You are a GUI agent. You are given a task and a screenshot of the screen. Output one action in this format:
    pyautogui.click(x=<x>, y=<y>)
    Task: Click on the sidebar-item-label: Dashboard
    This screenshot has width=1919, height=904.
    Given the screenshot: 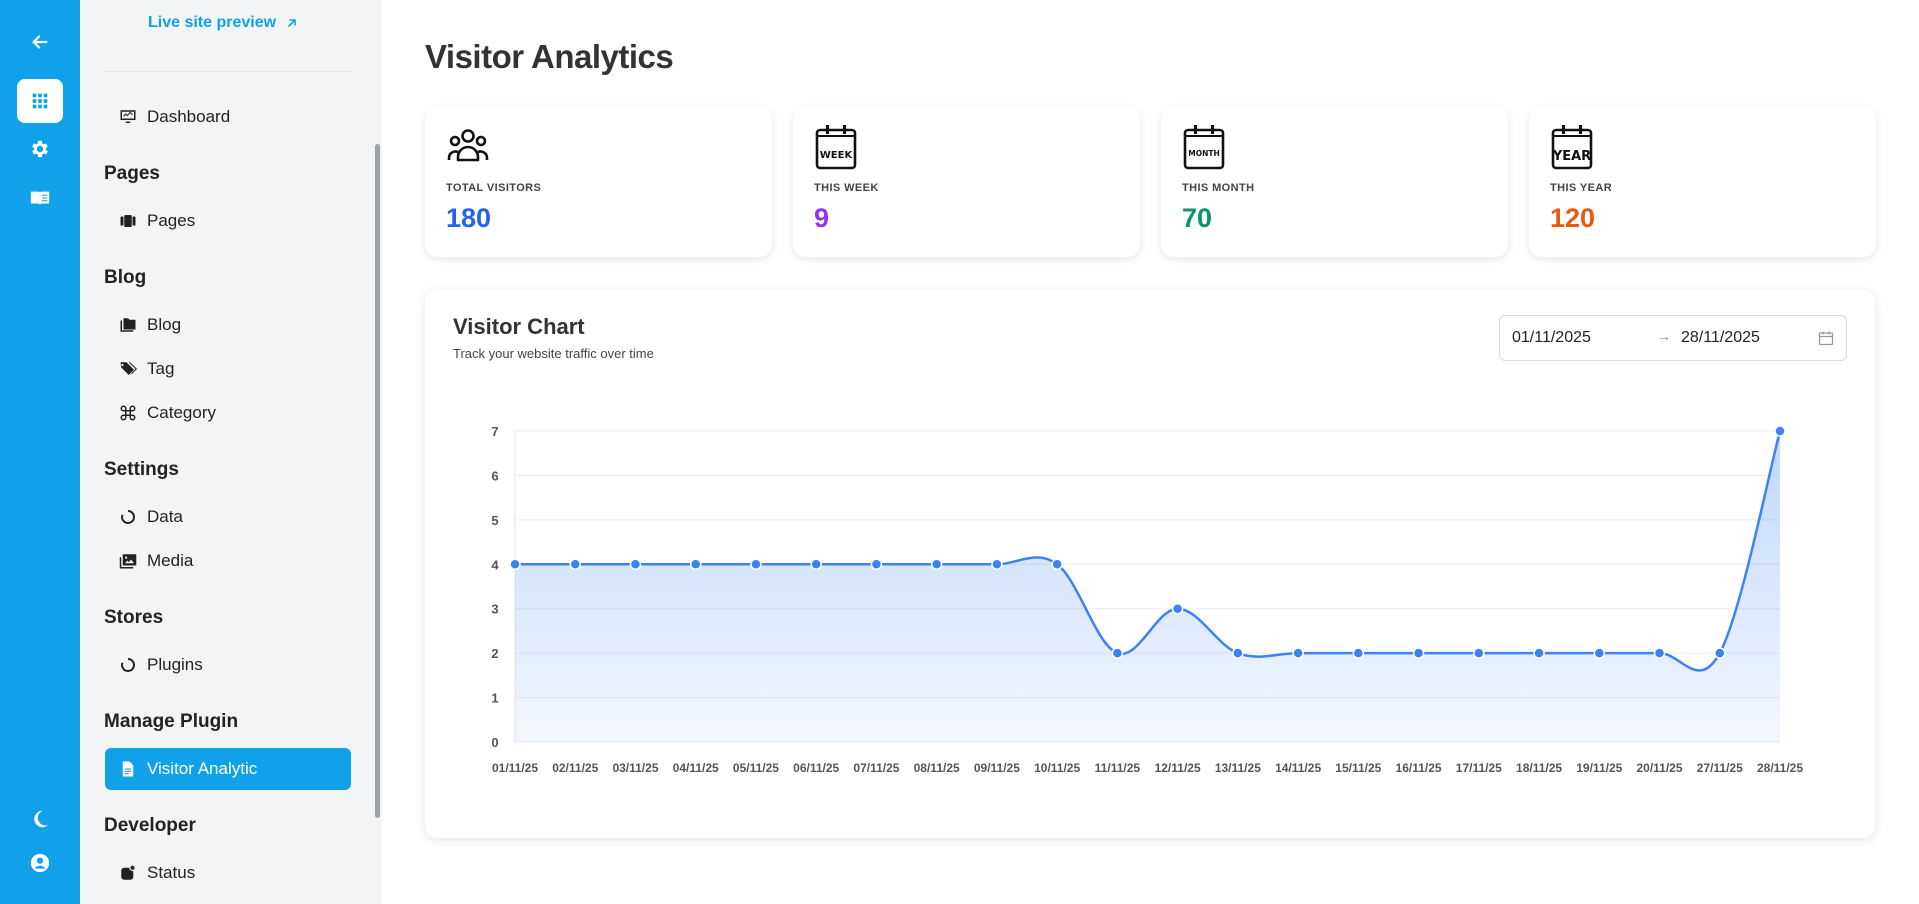 What is the action you would take?
    pyautogui.click(x=189, y=116)
    